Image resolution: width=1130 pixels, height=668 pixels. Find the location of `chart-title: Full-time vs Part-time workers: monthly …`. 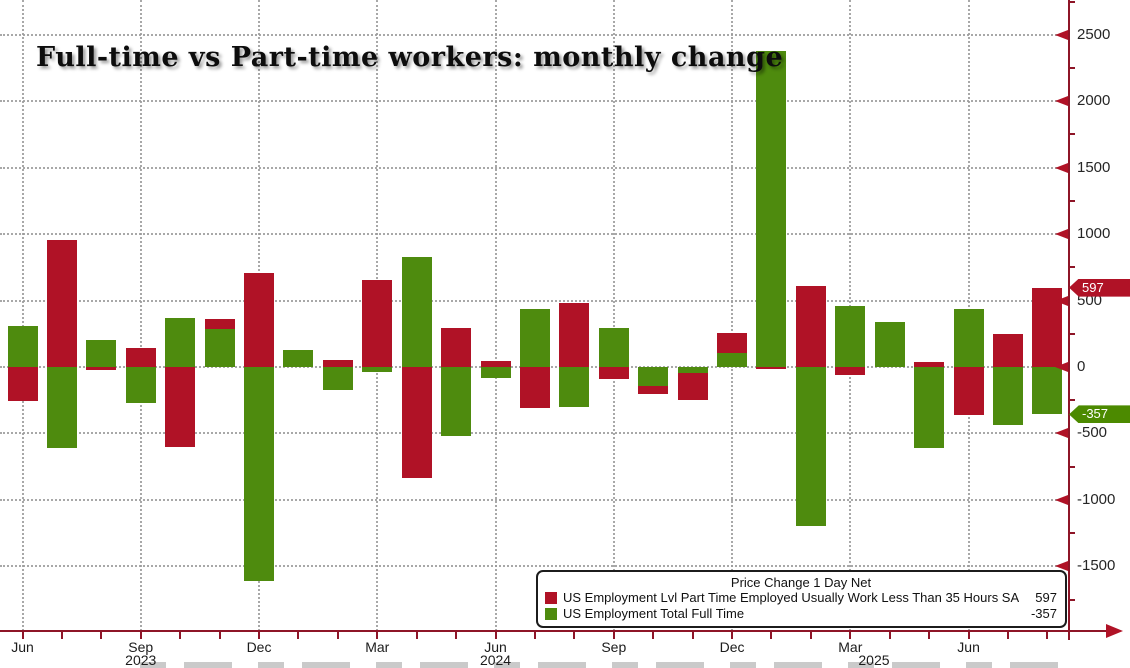

chart-title: Full-time vs Part-time workers: monthly … is located at coordinates (410, 57).